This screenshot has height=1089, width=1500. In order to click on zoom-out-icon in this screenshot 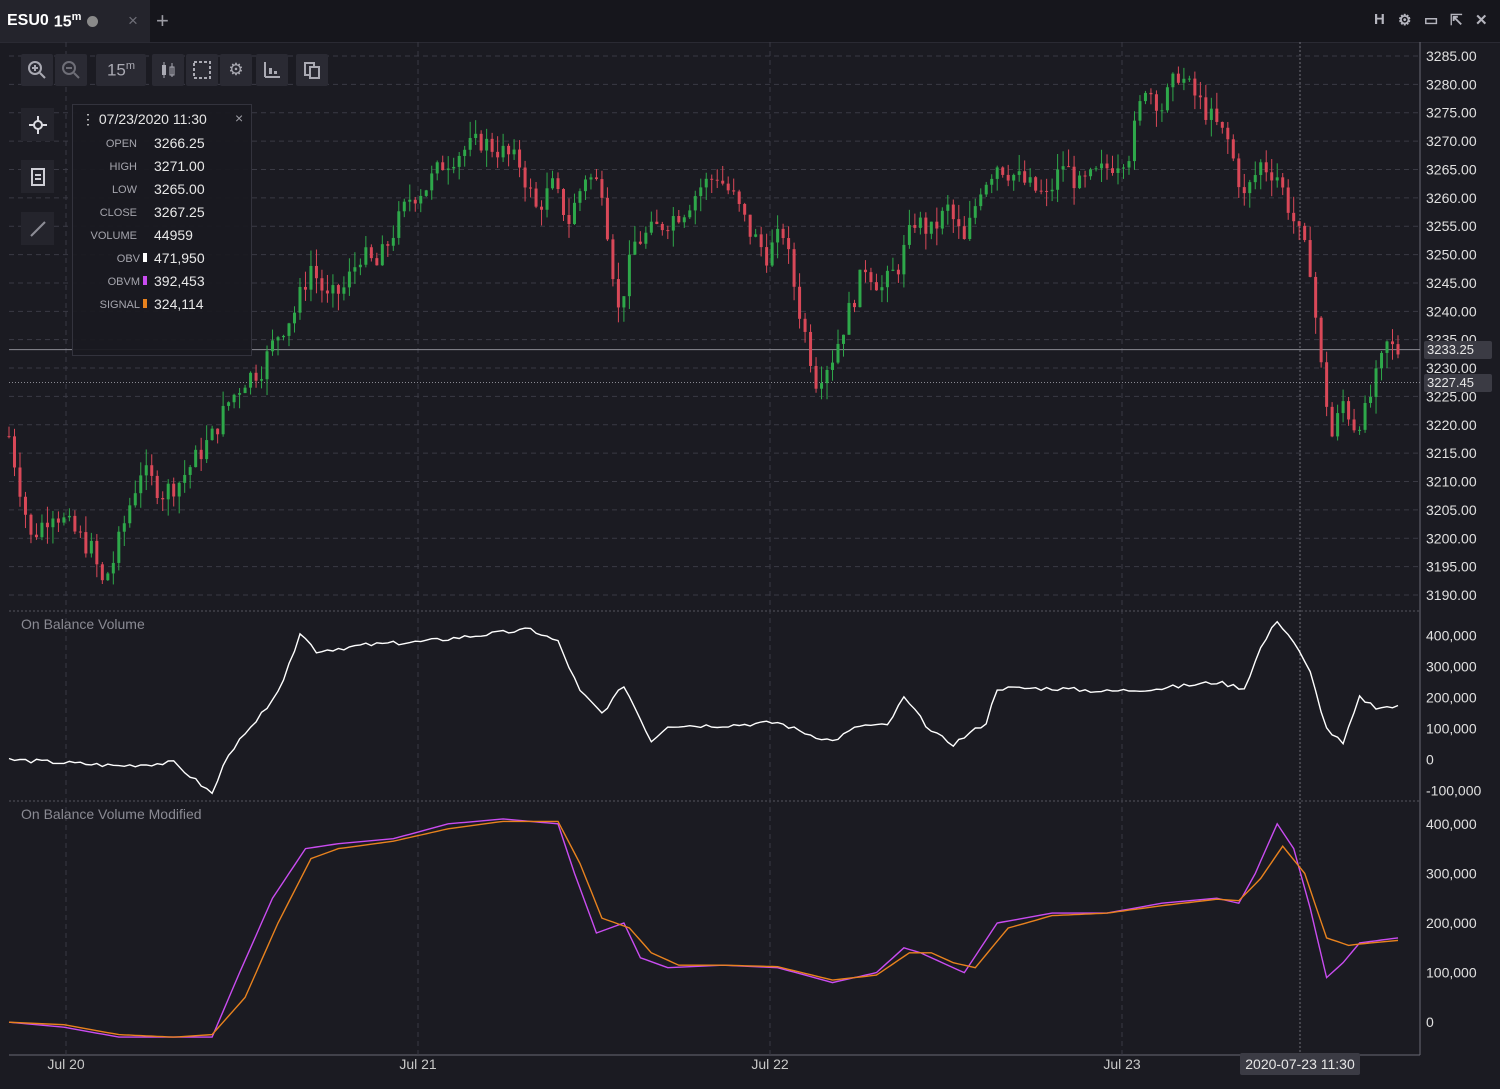, I will do `click(71, 70)`.